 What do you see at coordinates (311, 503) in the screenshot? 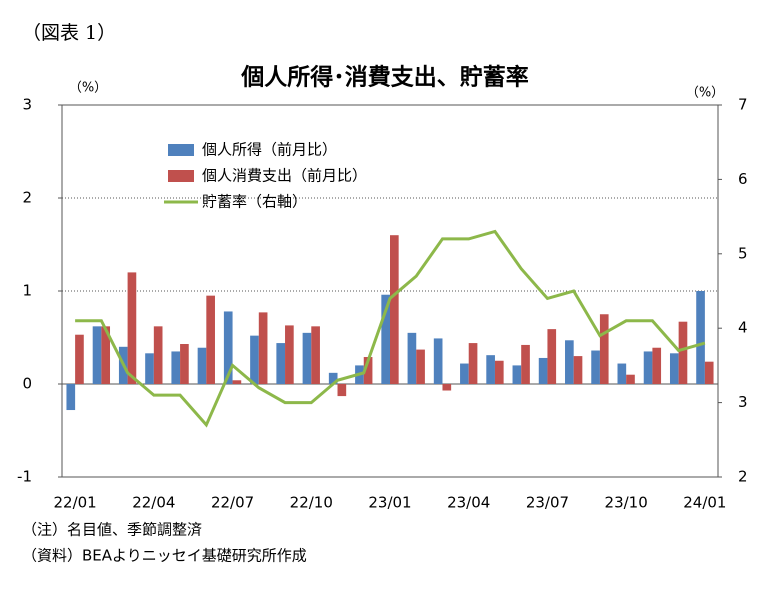
I see `x-tick-label: 22/10` at bounding box center [311, 503].